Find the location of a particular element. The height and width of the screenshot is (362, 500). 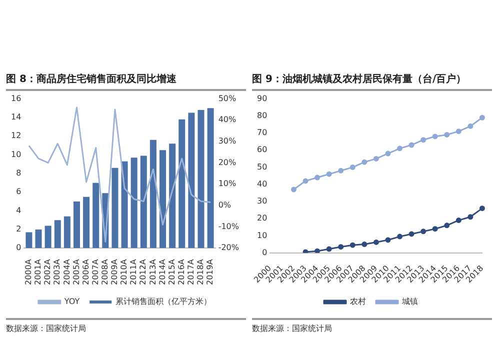

y2-tick-label: -10% is located at coordinates (229, 226).